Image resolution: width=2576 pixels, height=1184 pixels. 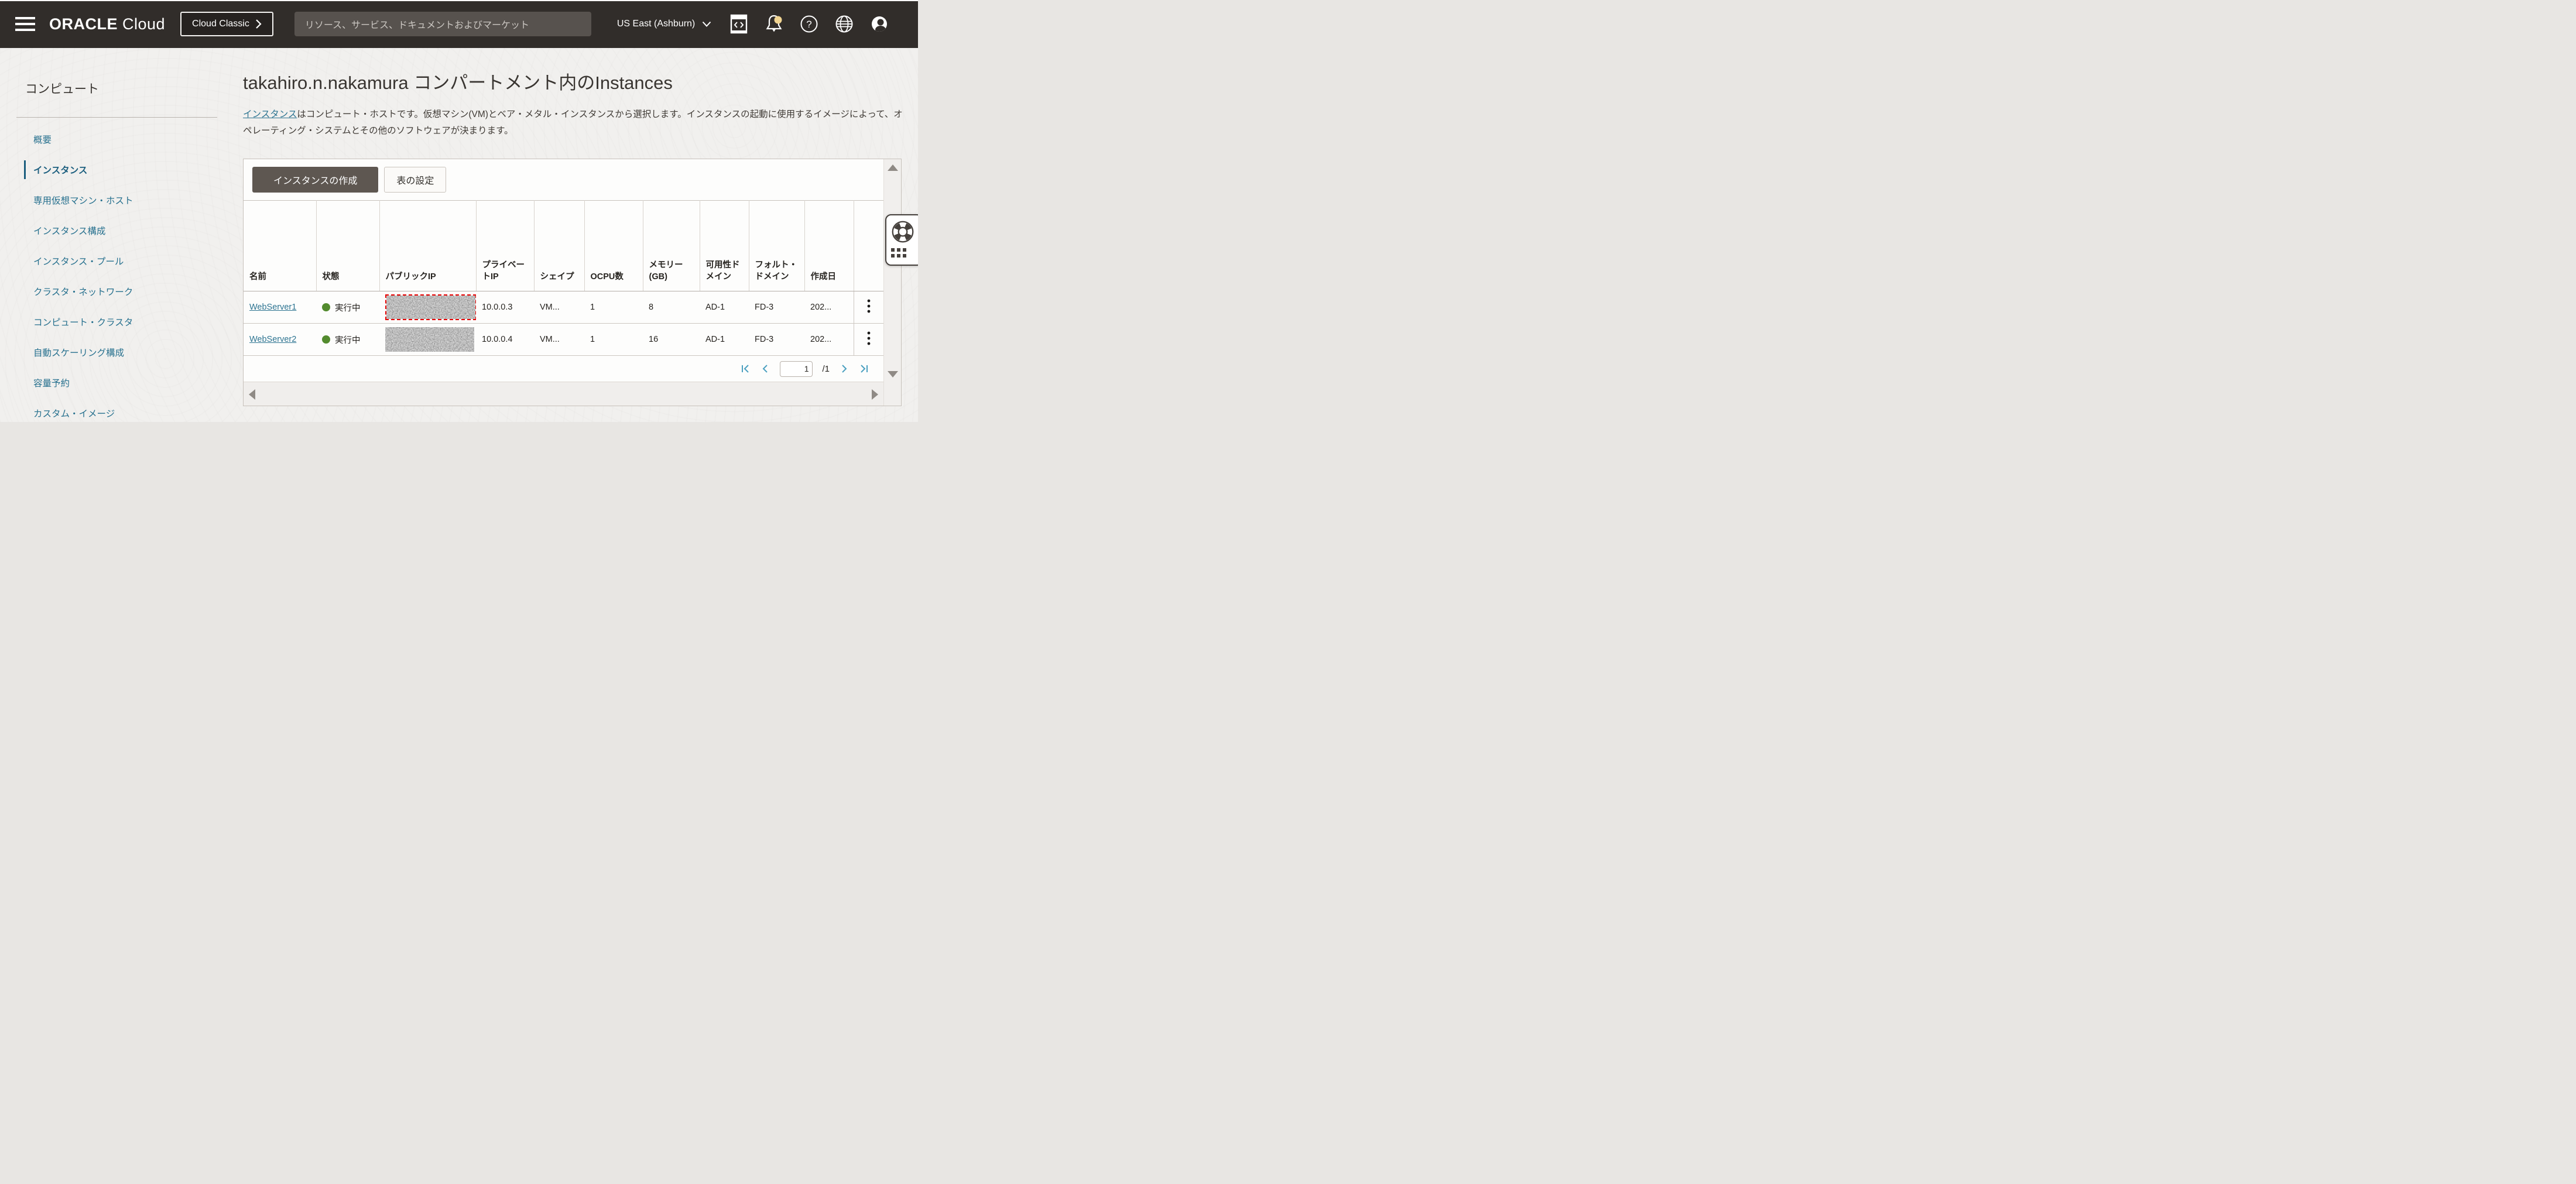 I want to click on scroll-down-icon, so click(x=893, y=374).